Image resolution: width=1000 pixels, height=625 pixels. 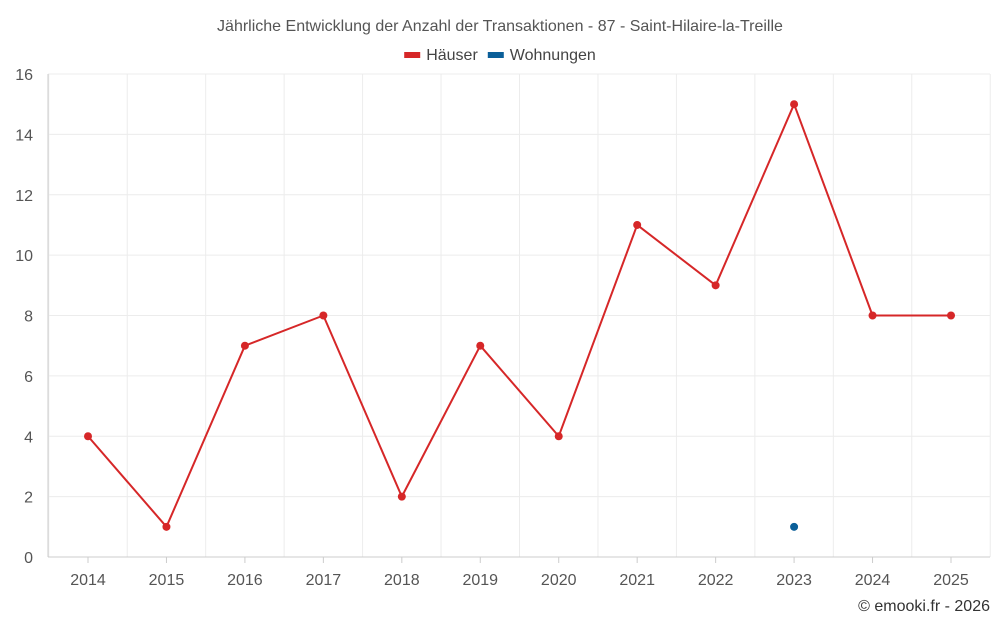 I want to click on x-tick-label: 2017, so click(x=324, y=580).